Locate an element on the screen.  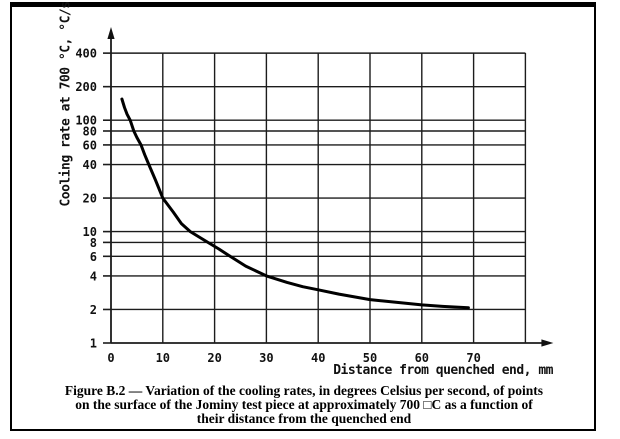
y-axis-title: Cooling rate at 700 °C, °C/s is located at coordinates (66, 104).